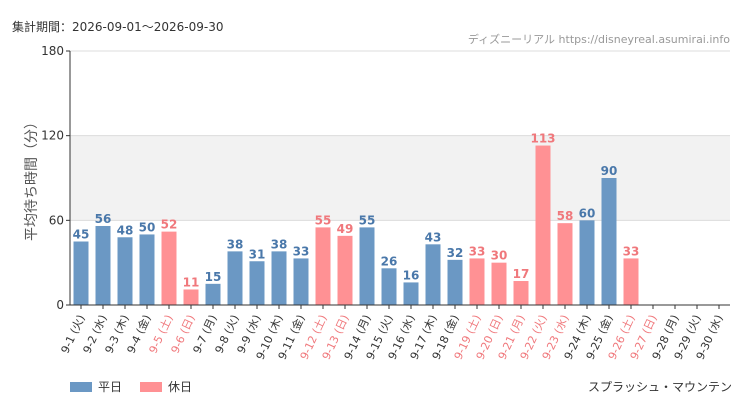  Describe the element at coordinates (323, 266) in the screenshot. I see `bar-9-12 (土)` at that location.